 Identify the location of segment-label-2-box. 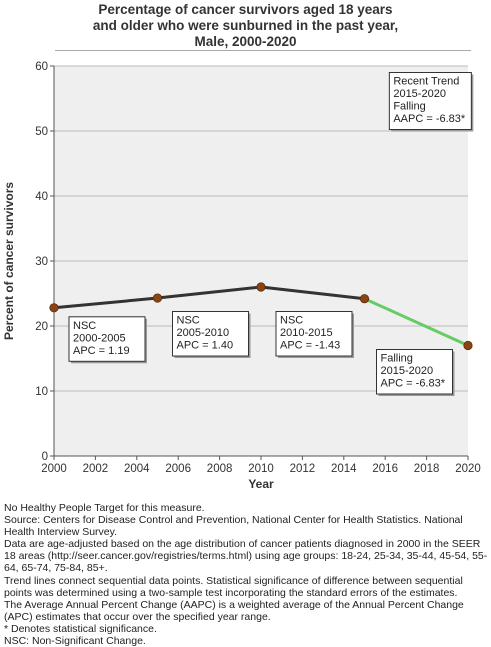
(210, 334).